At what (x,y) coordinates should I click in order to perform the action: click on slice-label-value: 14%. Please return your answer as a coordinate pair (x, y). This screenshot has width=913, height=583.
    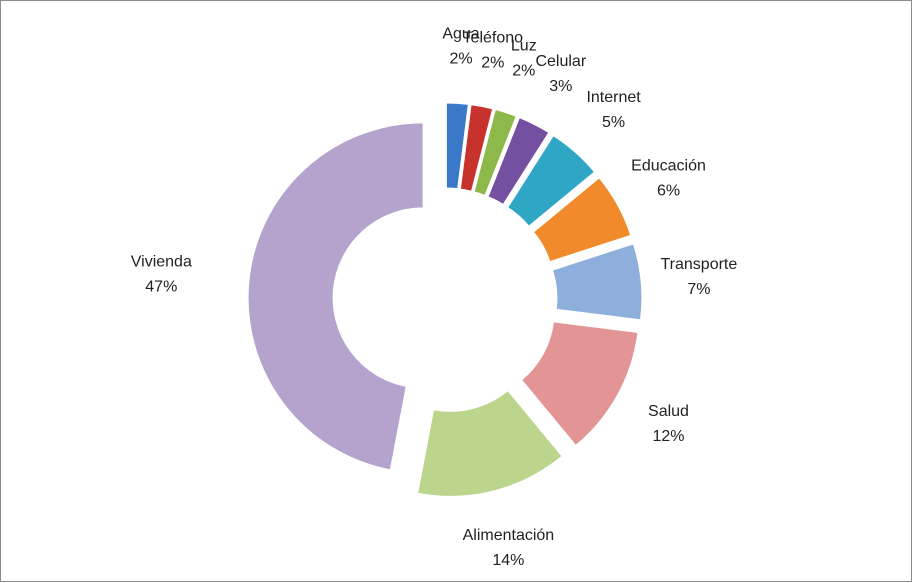
    Looking at the image, I should click on (508, 560).